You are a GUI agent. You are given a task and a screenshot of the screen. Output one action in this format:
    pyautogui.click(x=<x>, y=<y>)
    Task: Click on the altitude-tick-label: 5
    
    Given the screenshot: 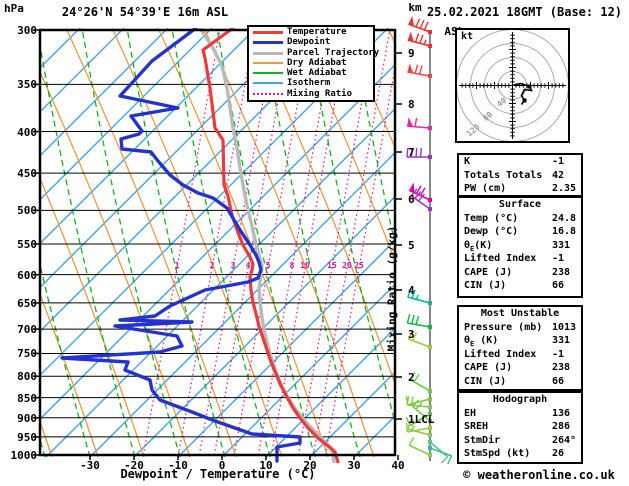 What is the action you would take?
    pyautogui.click(x=411, y=245)
    